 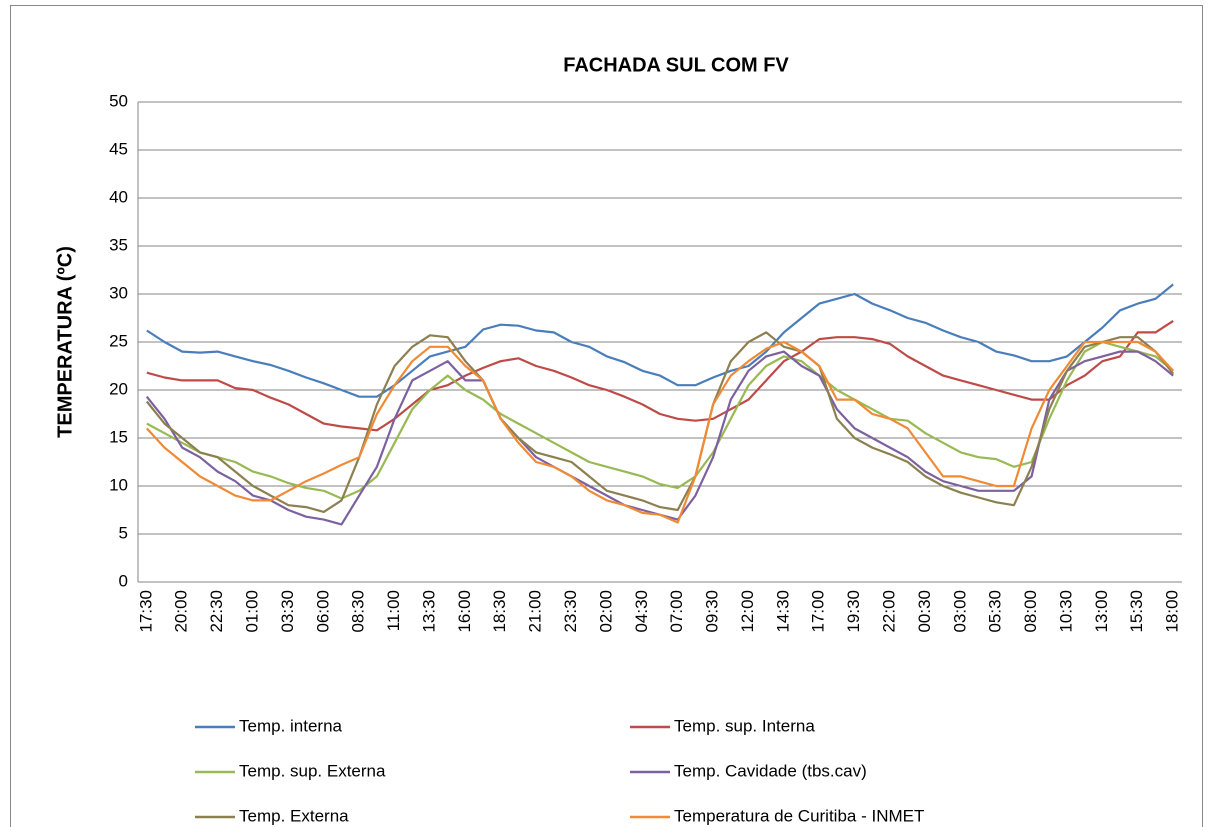 What do you see at coordinates (118, 436) in the screenshot?
I see `y-tick-label: 15` at bounding box center [118, 436].